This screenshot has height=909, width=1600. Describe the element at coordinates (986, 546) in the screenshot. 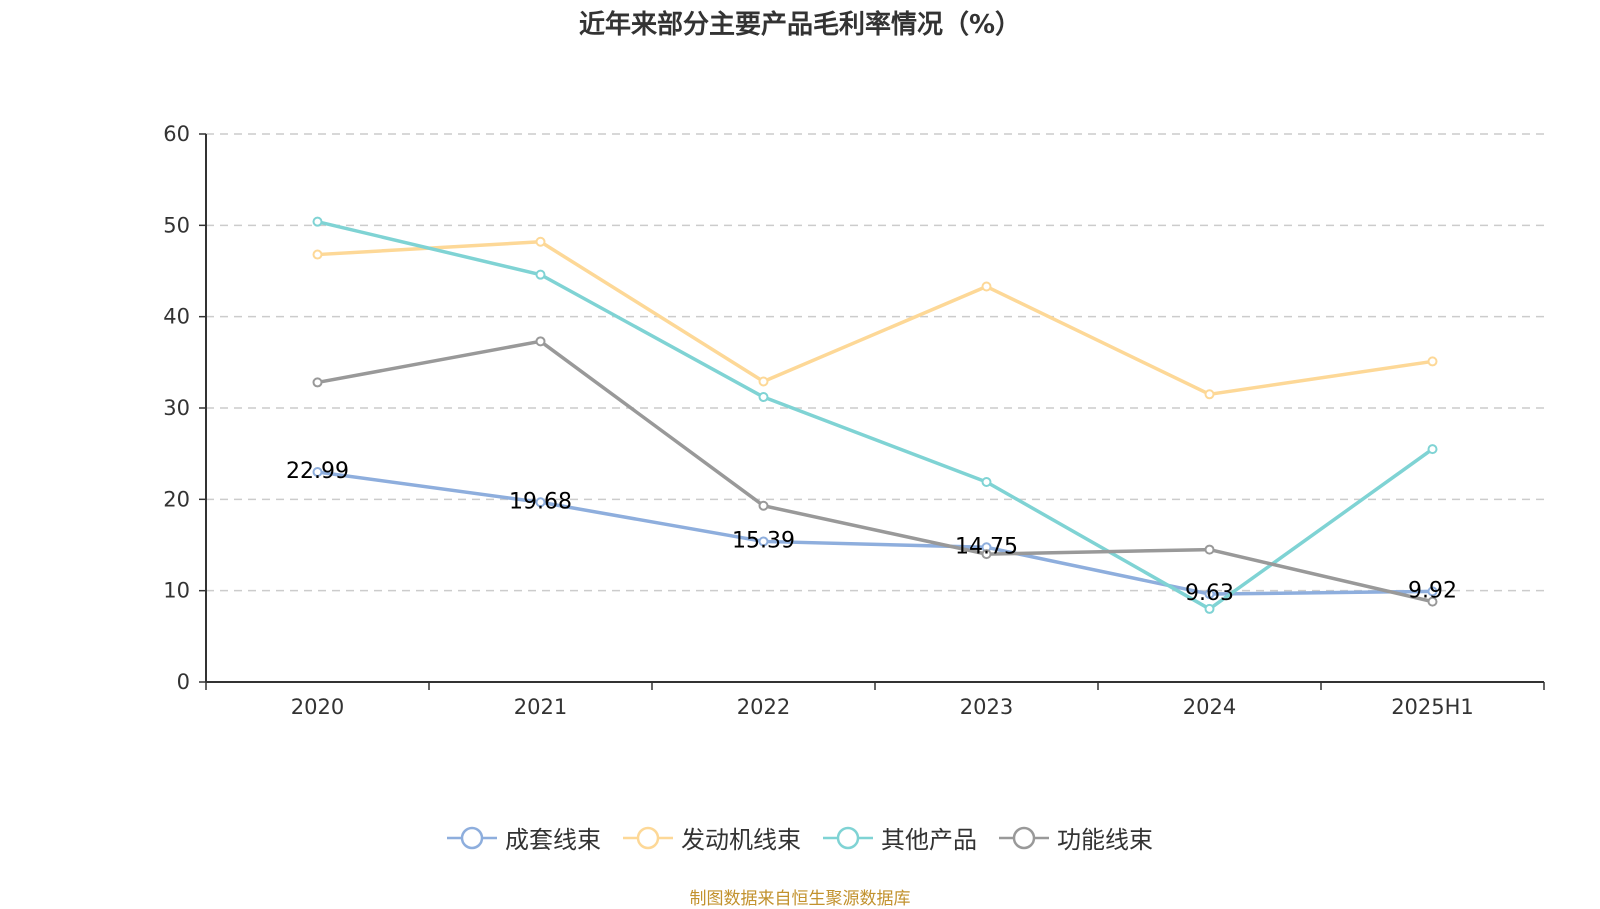

I see `data-label: 14.75` at that location.